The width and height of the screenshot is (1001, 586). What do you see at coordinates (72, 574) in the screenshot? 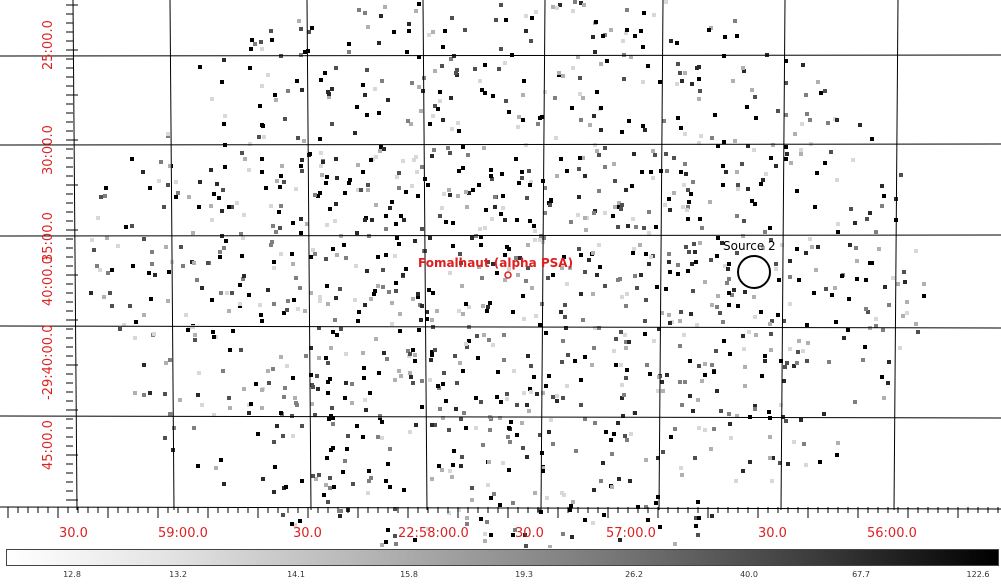
I see `colorbar-tick-0: 12.8` at bounding box center [72, 574].